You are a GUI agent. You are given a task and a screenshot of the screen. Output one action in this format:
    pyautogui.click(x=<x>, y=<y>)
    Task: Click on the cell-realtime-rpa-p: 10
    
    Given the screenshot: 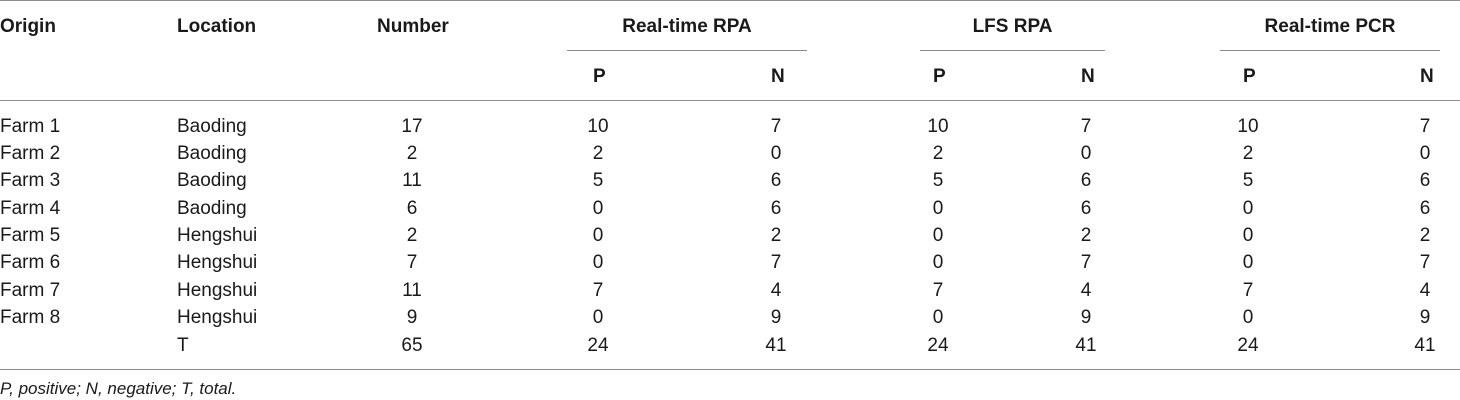 What is the action you would take?
    pyautogui.click(x=598, y=126)
    